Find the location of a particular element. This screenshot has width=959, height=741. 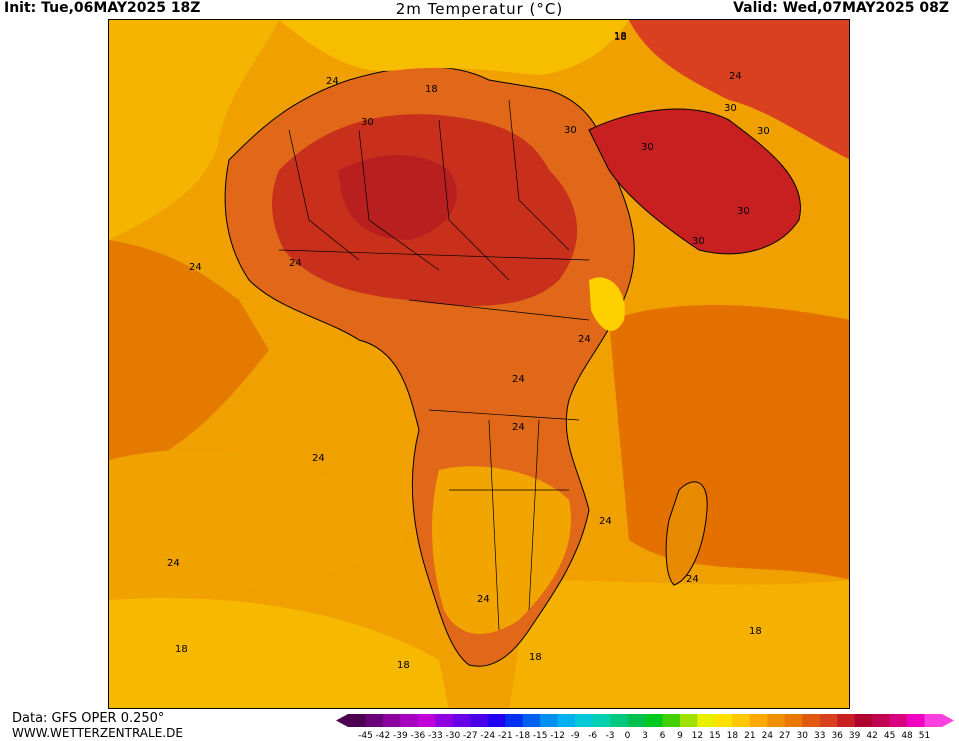

legend-tick-label: -27 is located at coordinates (470, 735).